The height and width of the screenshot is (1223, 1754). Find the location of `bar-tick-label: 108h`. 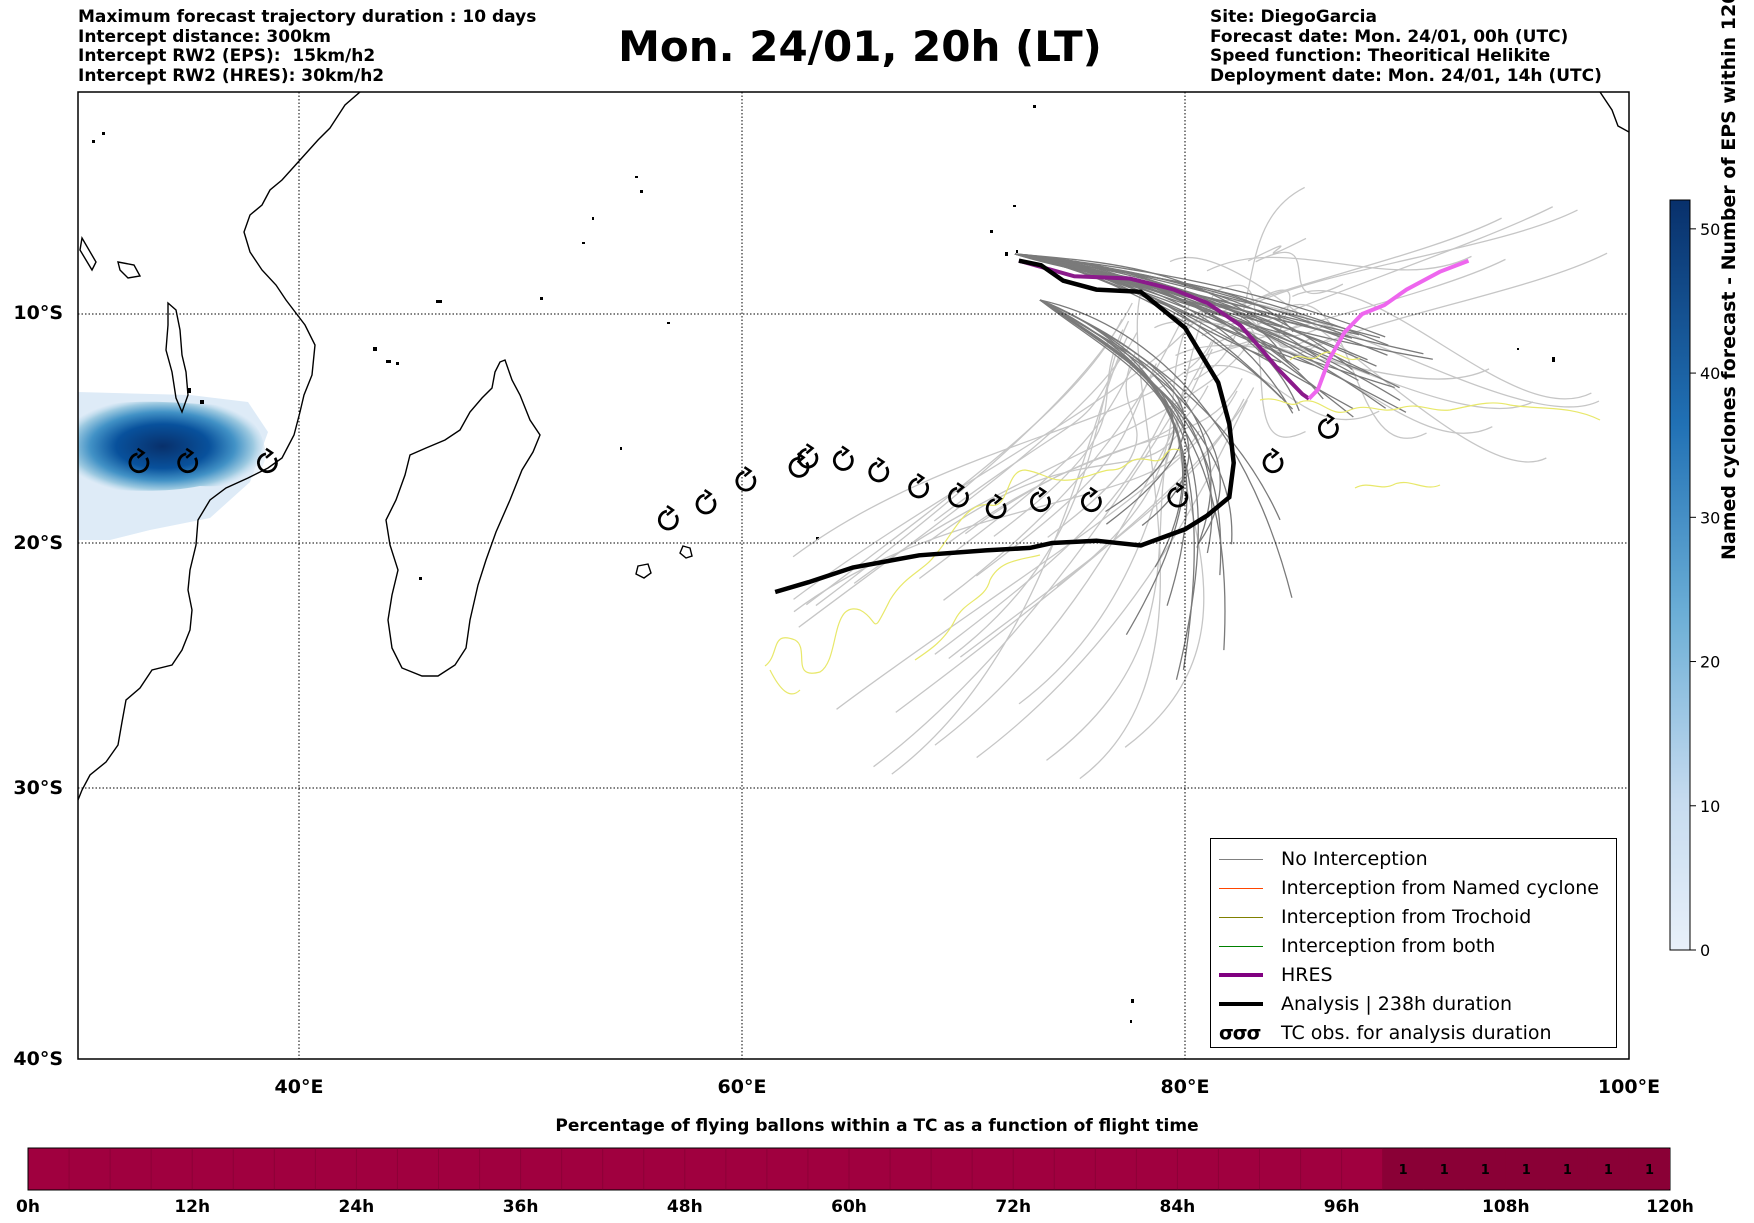

bar-tick-label: 108h is located at coordinates (1506, 1207).